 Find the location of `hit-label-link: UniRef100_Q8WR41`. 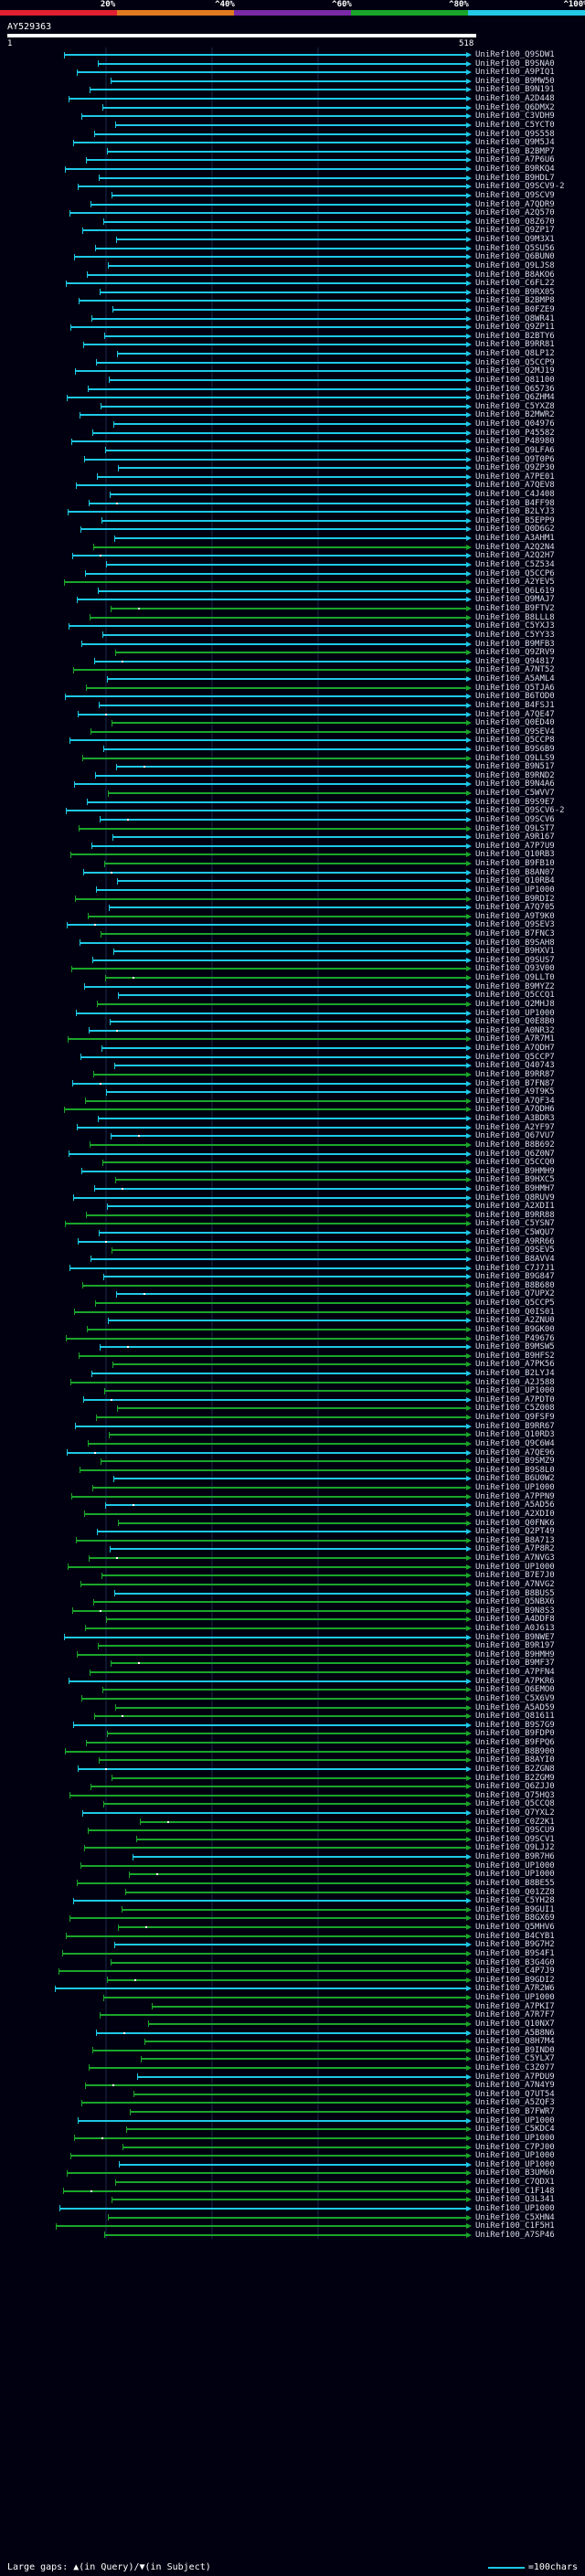

hit-label-link: UniRef100_Q8WR41 is located at coordinates (515, 318).